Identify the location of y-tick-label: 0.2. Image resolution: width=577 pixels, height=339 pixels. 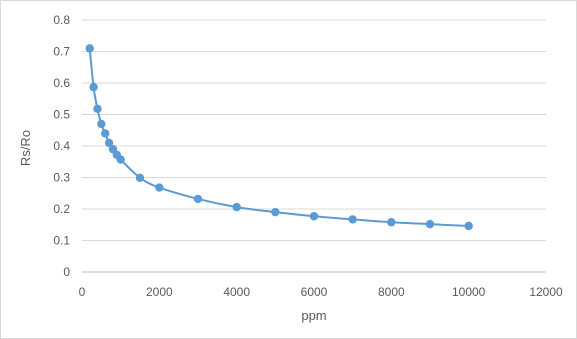
(61, 209).